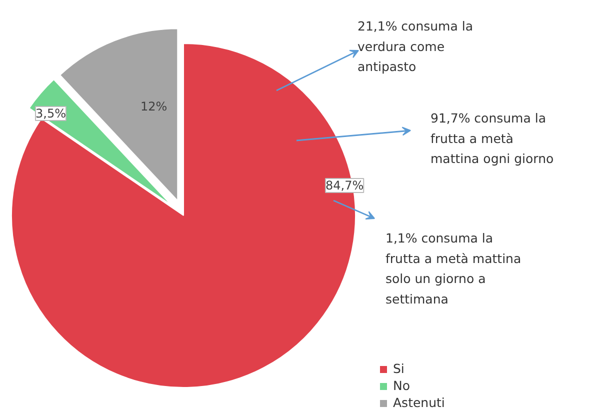  I want to click on text: 1,1% consuma la frutta a metà mattina solo un giorno a settimana, so click(454, 268).